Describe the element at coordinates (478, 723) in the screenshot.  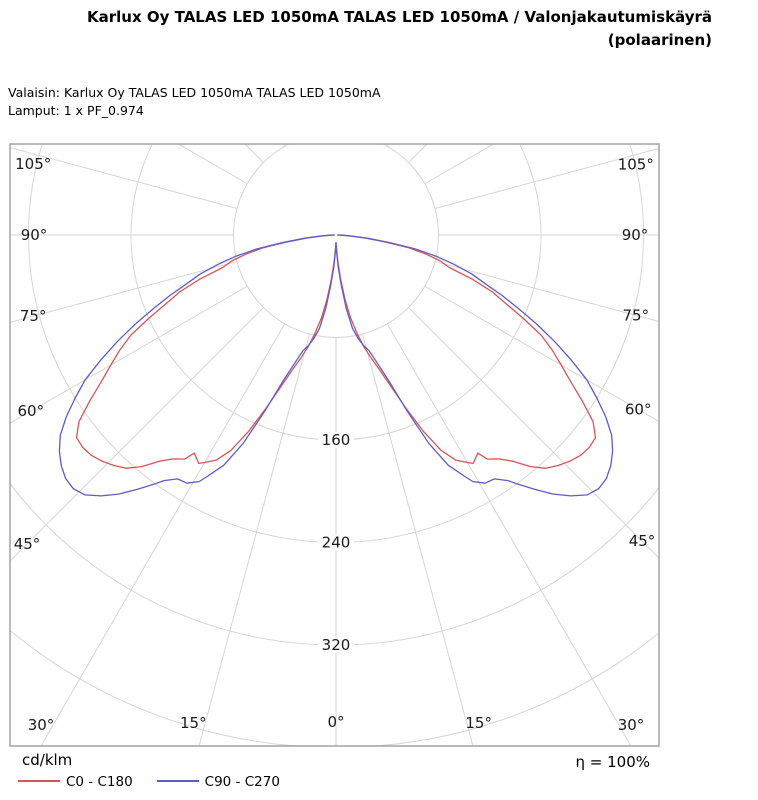
I see `angle-label-15-right: 15°` at that location.